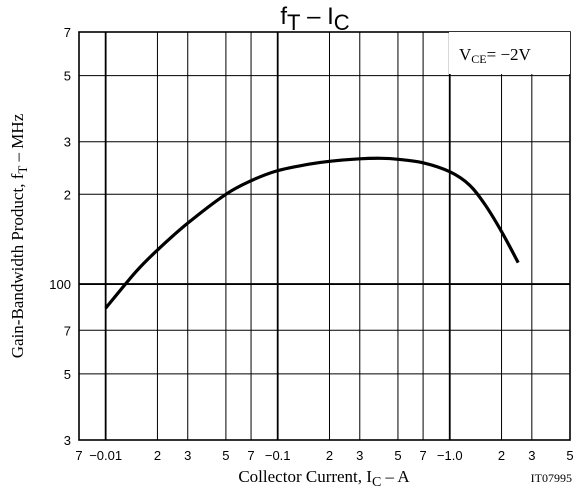 The image size is (576, 498). I want to click on x-tick-label-0: 7, so click(78, 455).